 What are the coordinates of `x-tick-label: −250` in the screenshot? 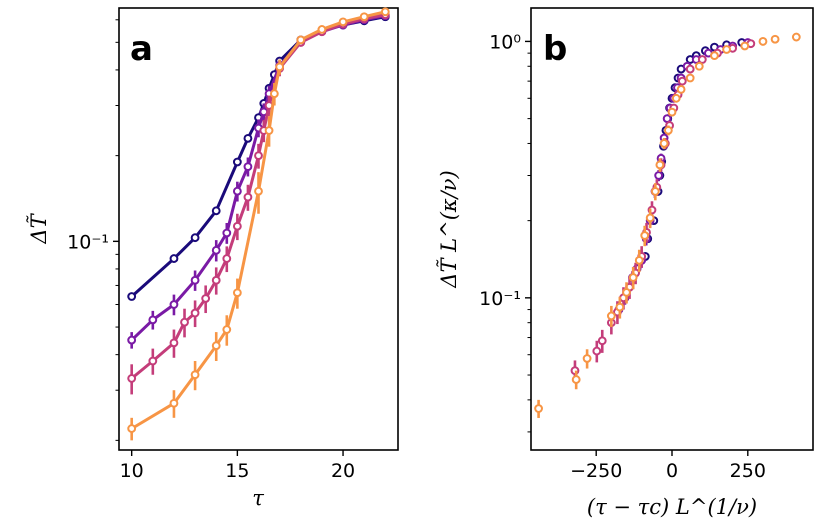 It's located at (596, 471).